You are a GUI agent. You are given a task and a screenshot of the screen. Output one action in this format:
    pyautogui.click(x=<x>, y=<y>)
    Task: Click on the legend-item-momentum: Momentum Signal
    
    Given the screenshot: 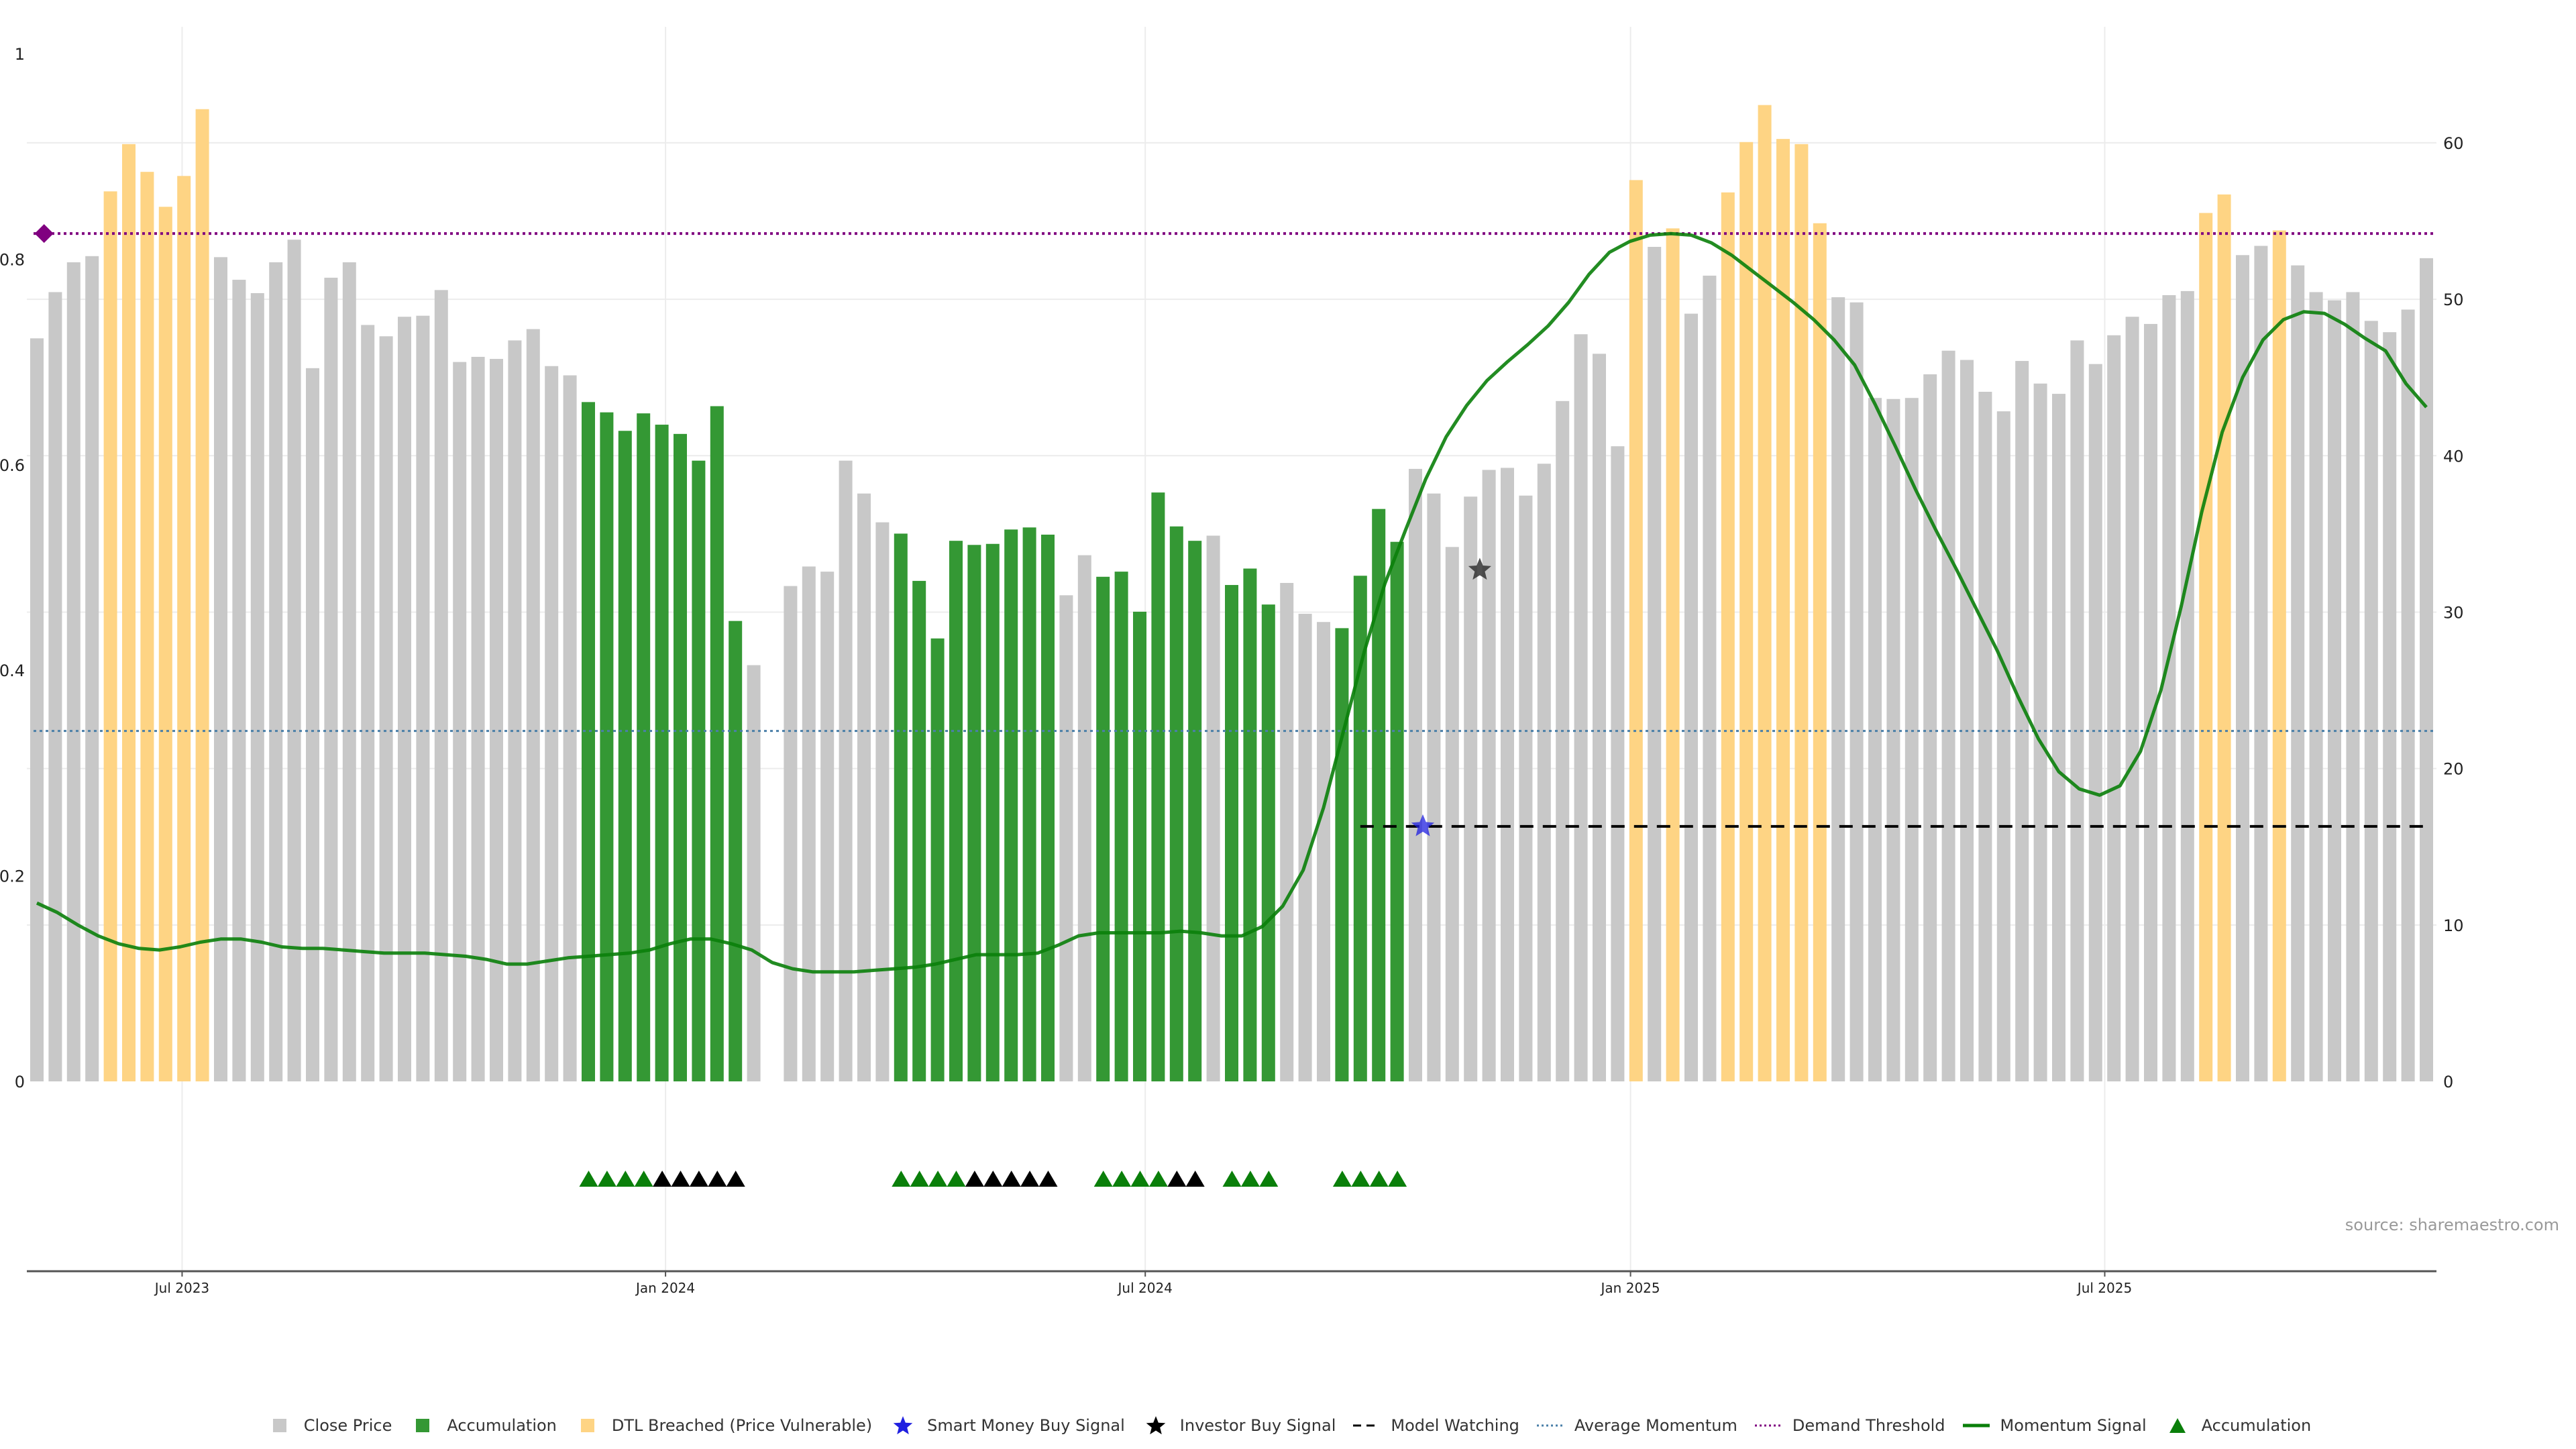 What is the action you would take?
    pyautogui.click(x=2054, y=1425)
    